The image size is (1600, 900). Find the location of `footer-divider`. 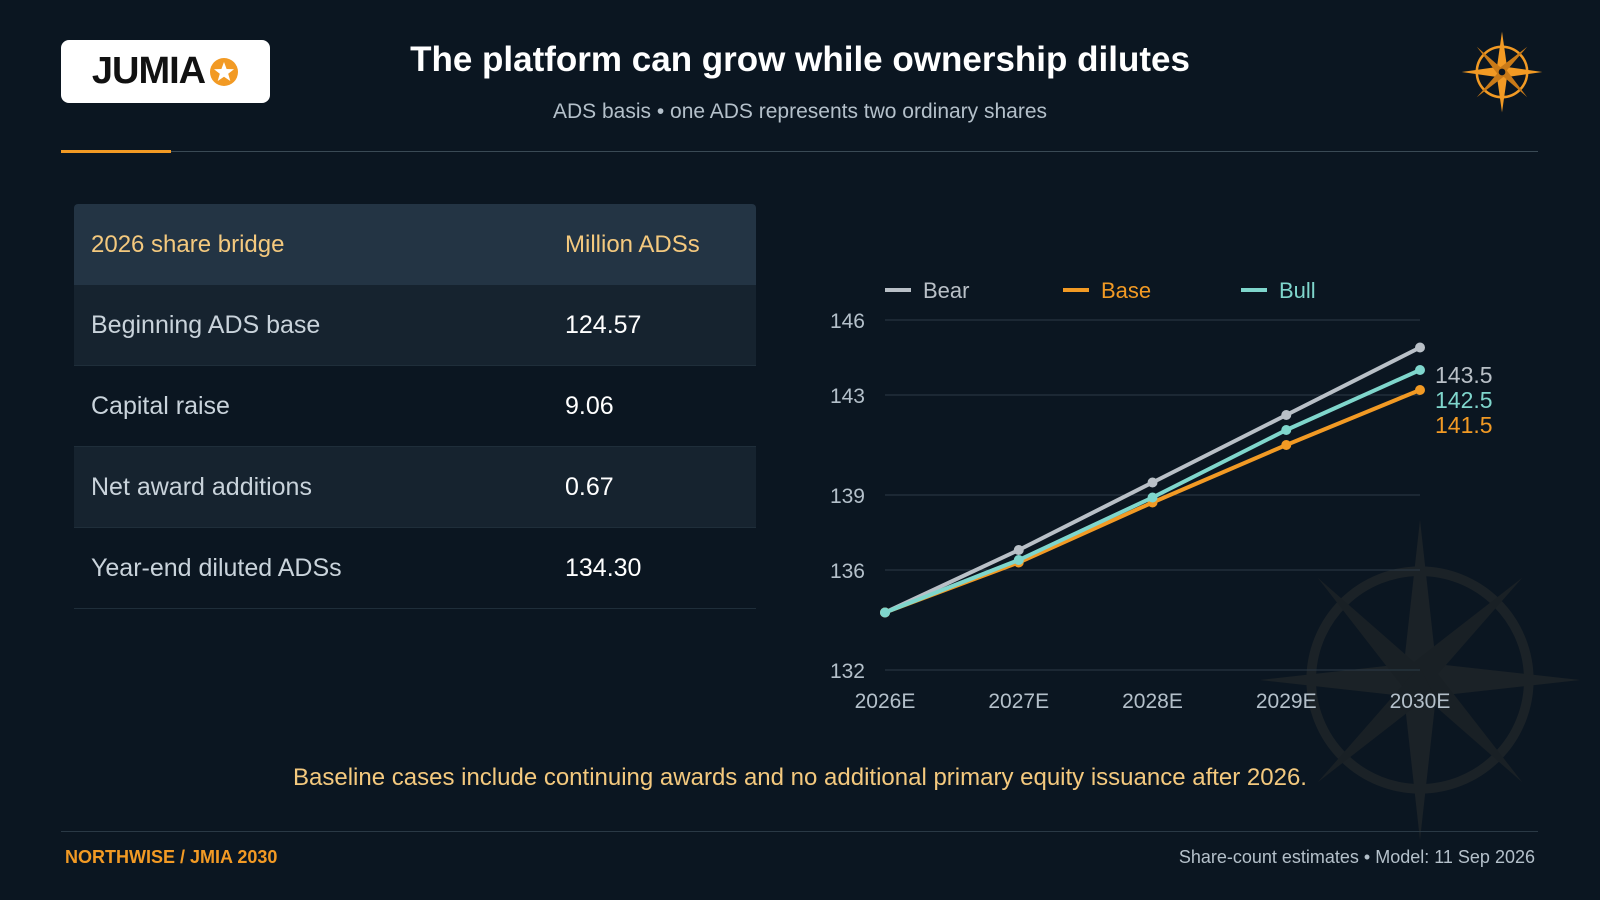

footer-divider is located at coordinates (799, 831).